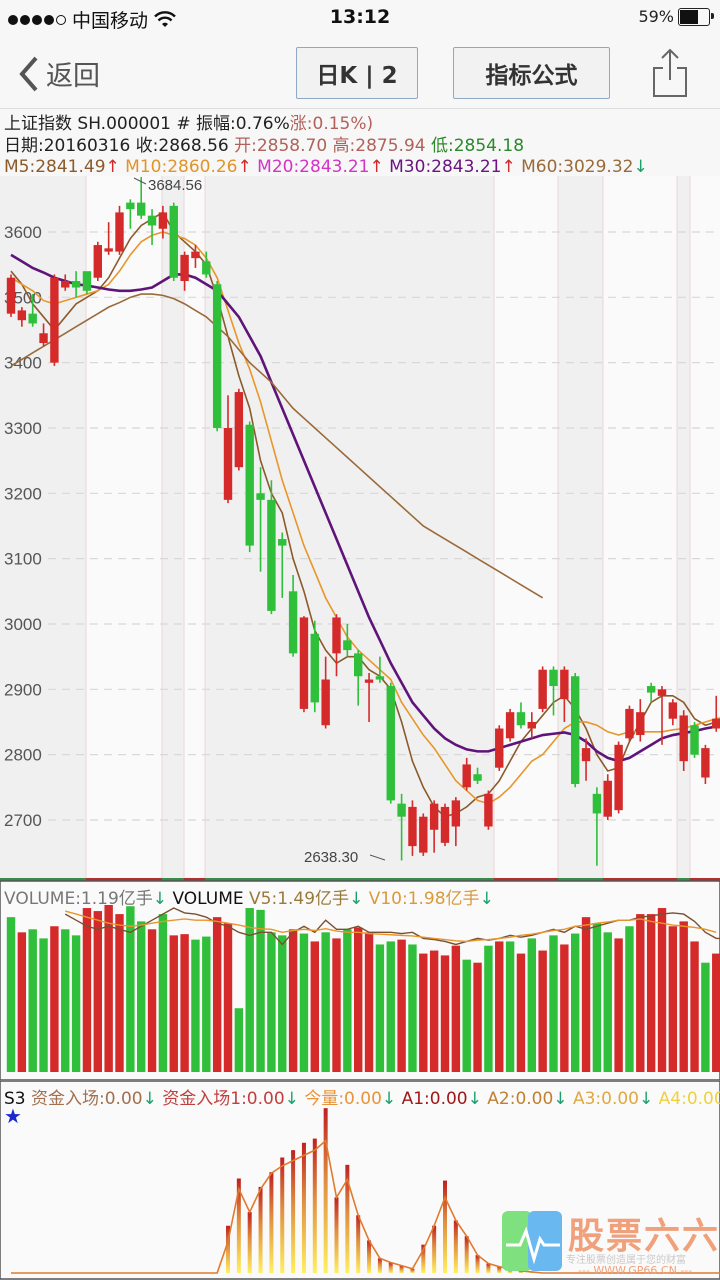 The height and width of the screenshot is (1280, 720). I want to click on logo-icon, so click(532, 1241).